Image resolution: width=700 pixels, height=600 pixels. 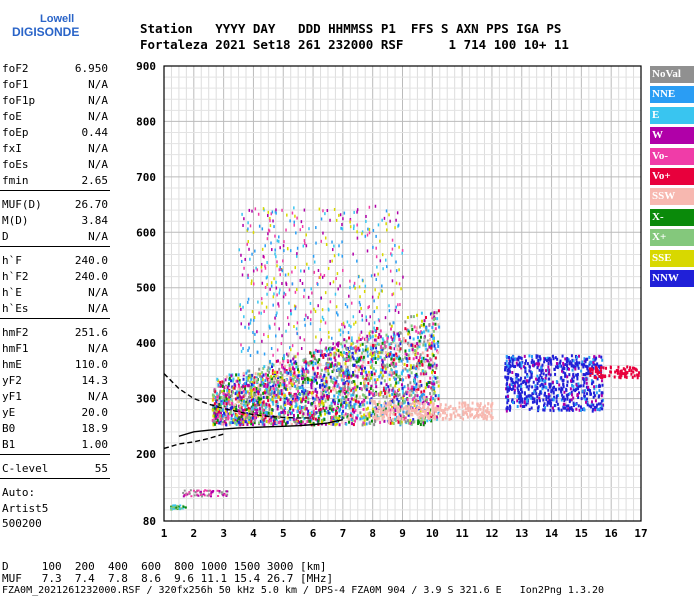 I want to click on x-tick-label: 14, so click(x=552, y=533).